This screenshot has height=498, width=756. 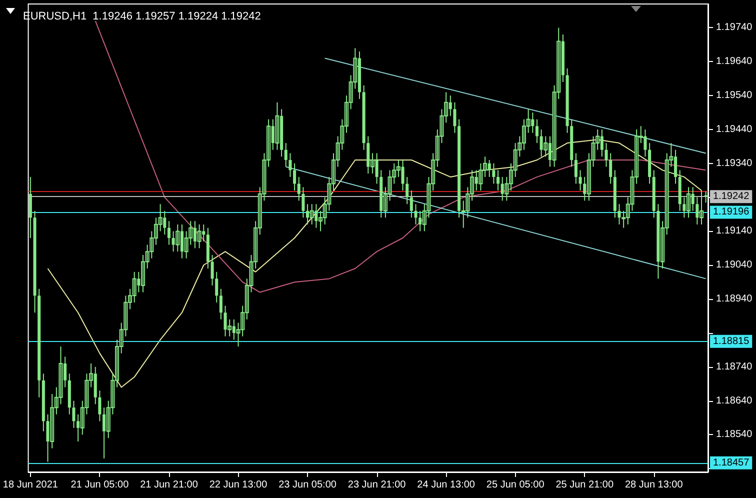 I want to click on x-tick-label: 23 Jun 05:00, so click(x=307, y=485).